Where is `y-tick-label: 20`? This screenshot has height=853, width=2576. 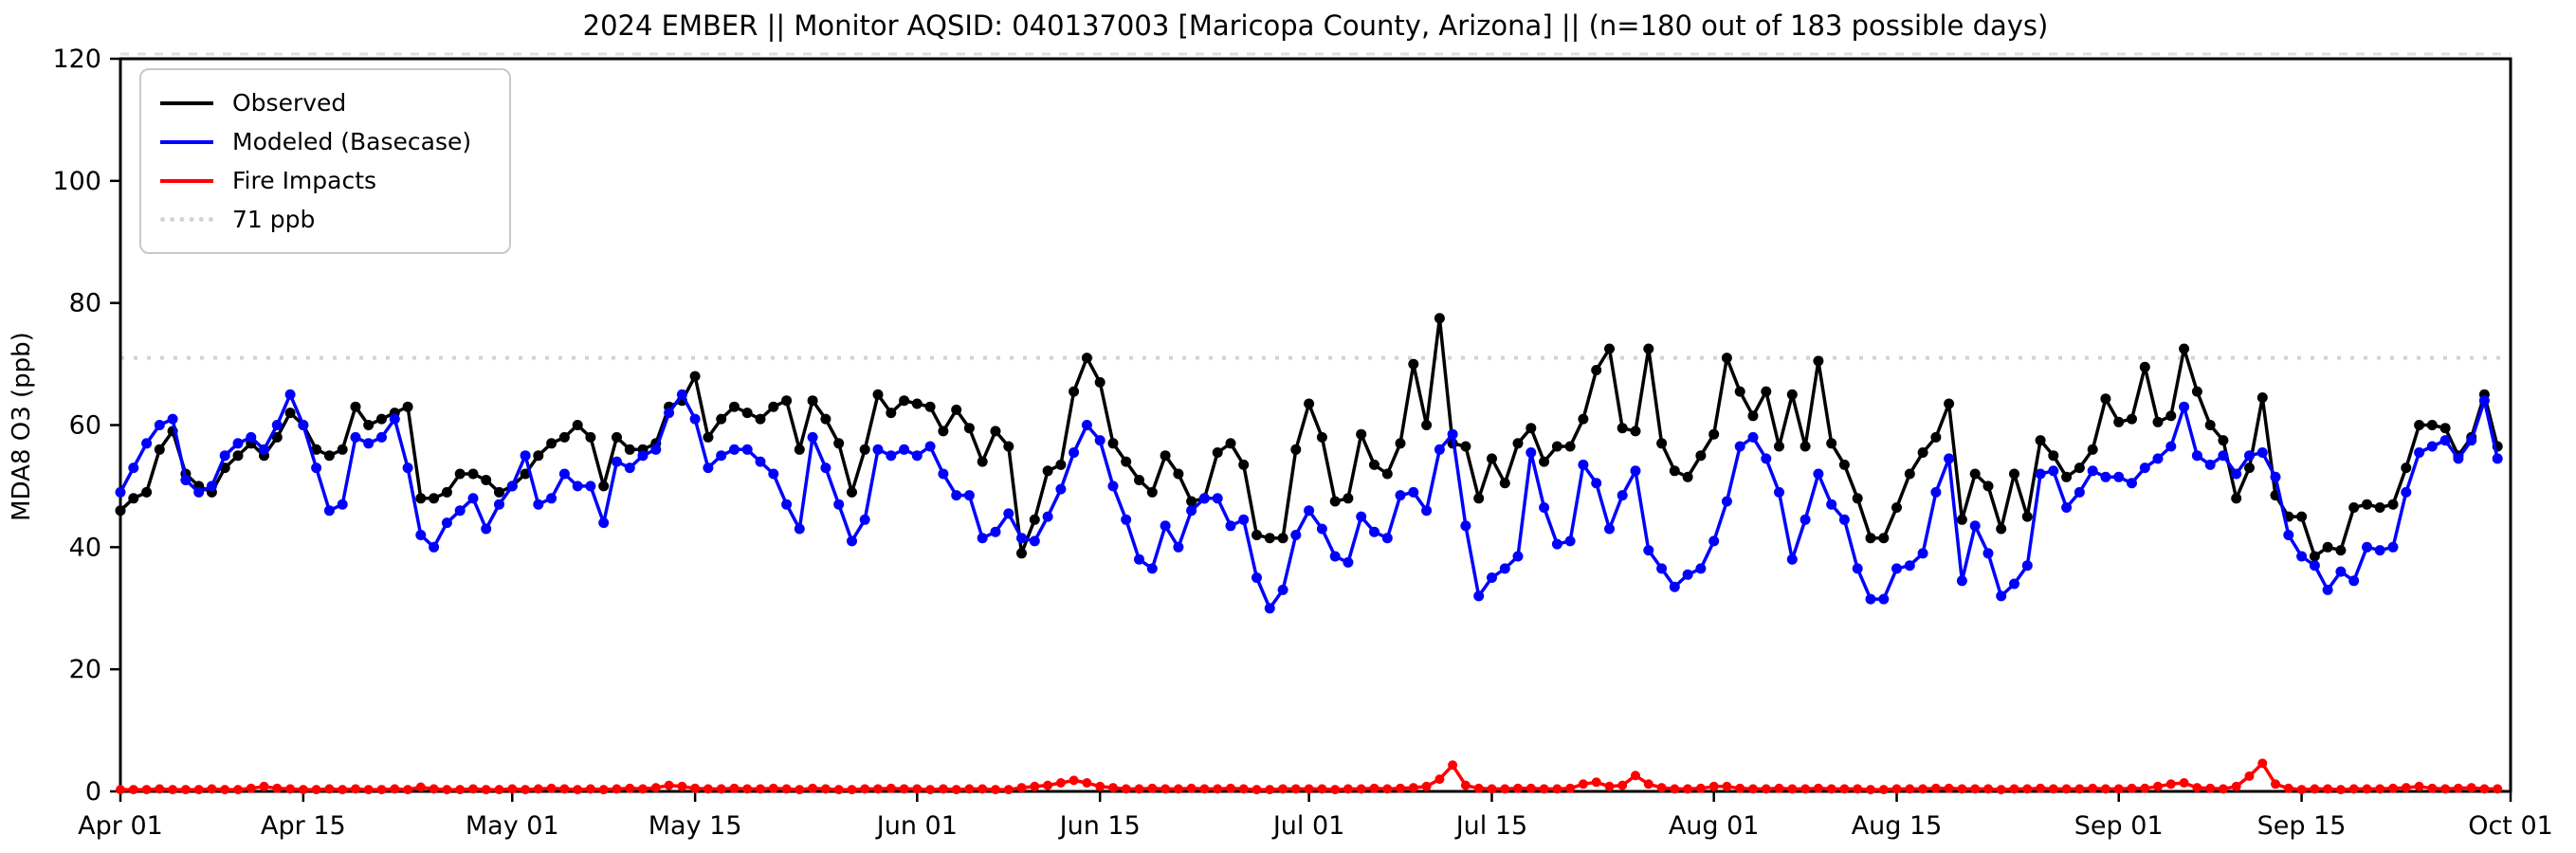
y-tick-label: 20 is located at coordinates (85, 669).